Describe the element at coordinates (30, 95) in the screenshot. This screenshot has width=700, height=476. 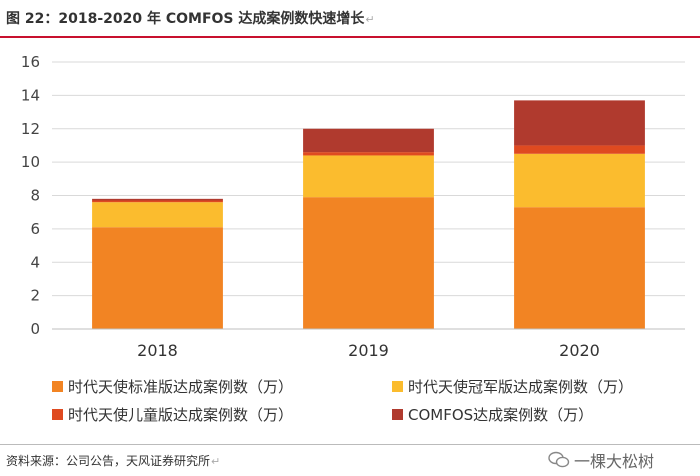
I see `y-tick-label: 14` at that location.